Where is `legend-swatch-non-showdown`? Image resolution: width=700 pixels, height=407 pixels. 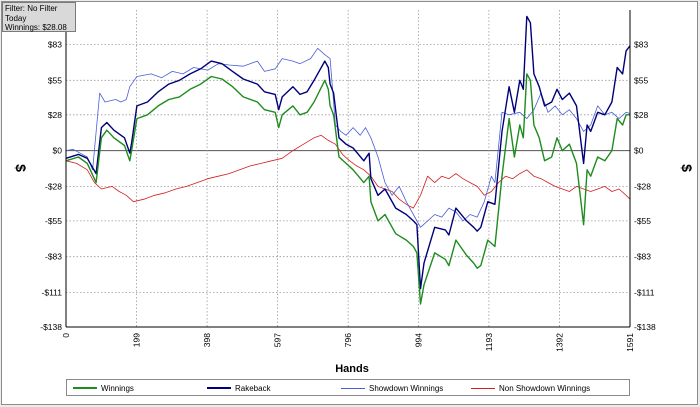 legend-swatch-non-showdown is located at coordinates (483, 388).